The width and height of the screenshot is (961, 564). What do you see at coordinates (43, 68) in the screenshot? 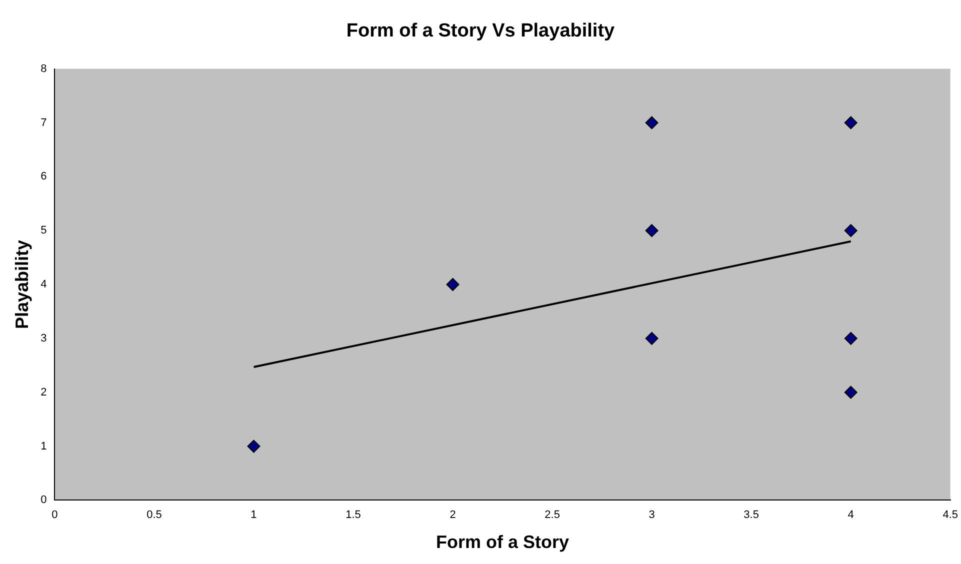
I see `y-tick-label: 8` at bounding box center [43, 68].